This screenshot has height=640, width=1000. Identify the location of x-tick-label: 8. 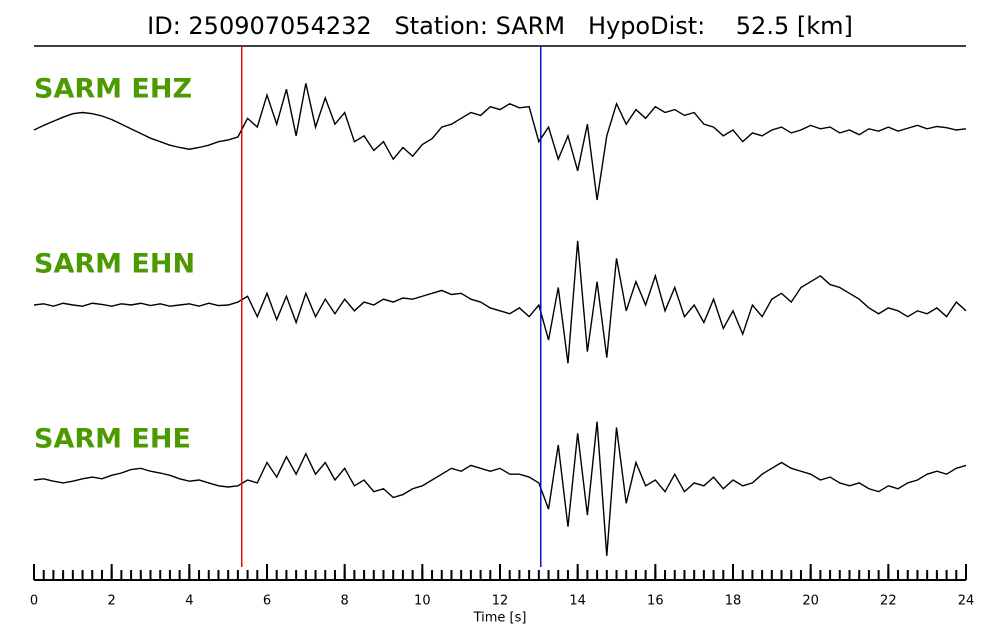
(345, 601).